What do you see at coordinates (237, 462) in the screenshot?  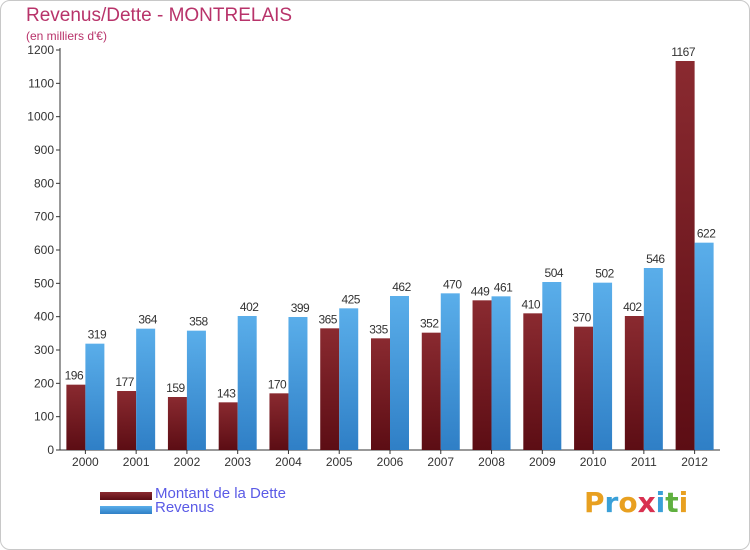 I see `x-tick-label: 2003` at bounding box center [237, 462].